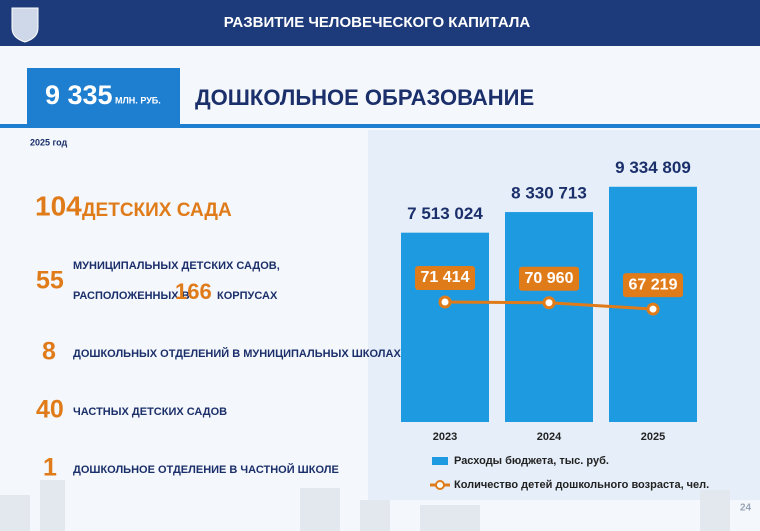 The image size is (760, 531). I want to click on stat-text: ДОШКОЛЬНОЕ ОТДЕЛЕНИЕ В ЧАСТНОЙ ШКОЛЕ, so click(206, 469).